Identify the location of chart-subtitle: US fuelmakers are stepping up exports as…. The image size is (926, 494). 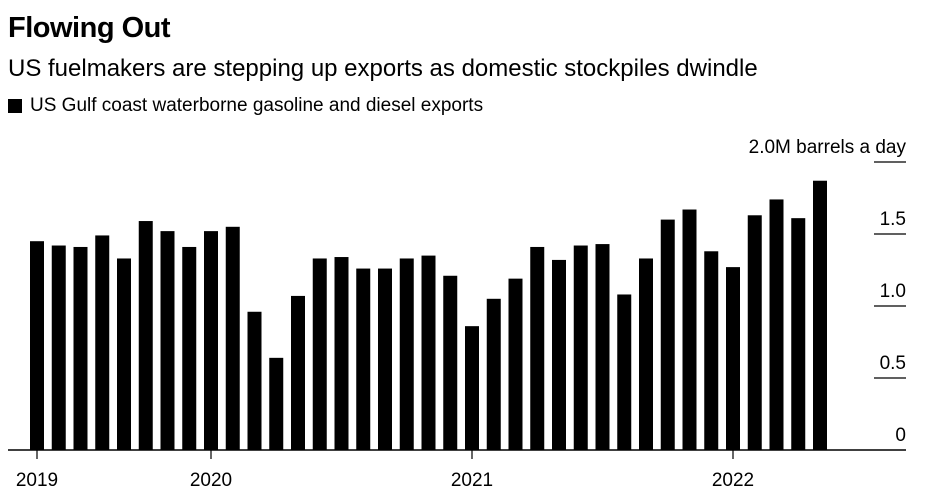
(383, 68).